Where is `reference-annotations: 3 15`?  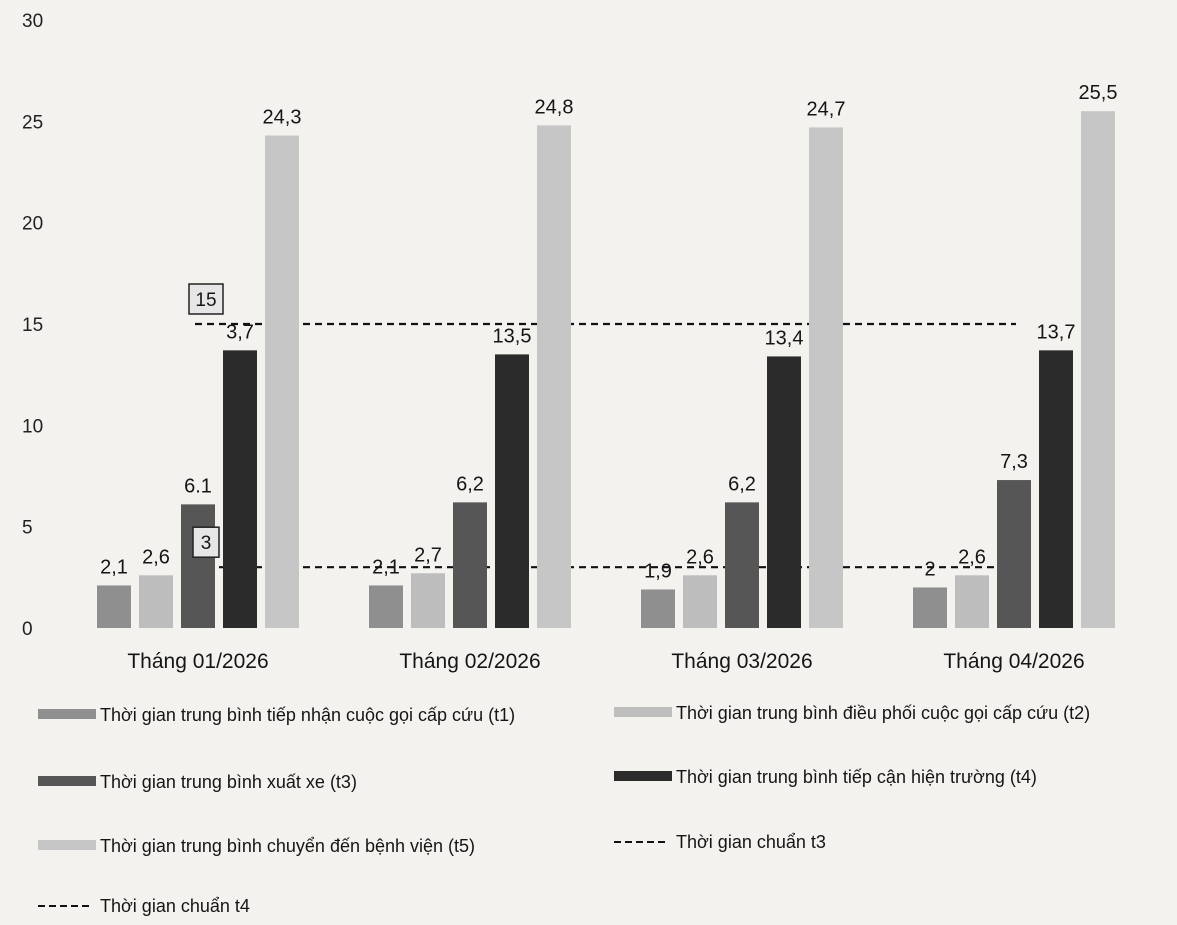
reference-annotations: 3 15 is located at coordinates (206, 420).